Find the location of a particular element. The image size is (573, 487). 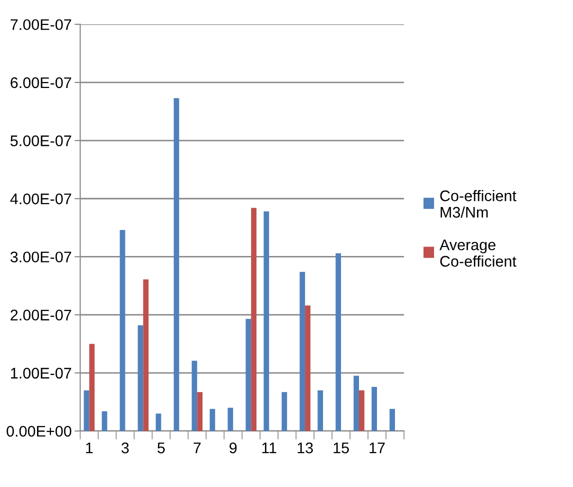

x-tick-label: 1 is located at coordinates (89, 448).